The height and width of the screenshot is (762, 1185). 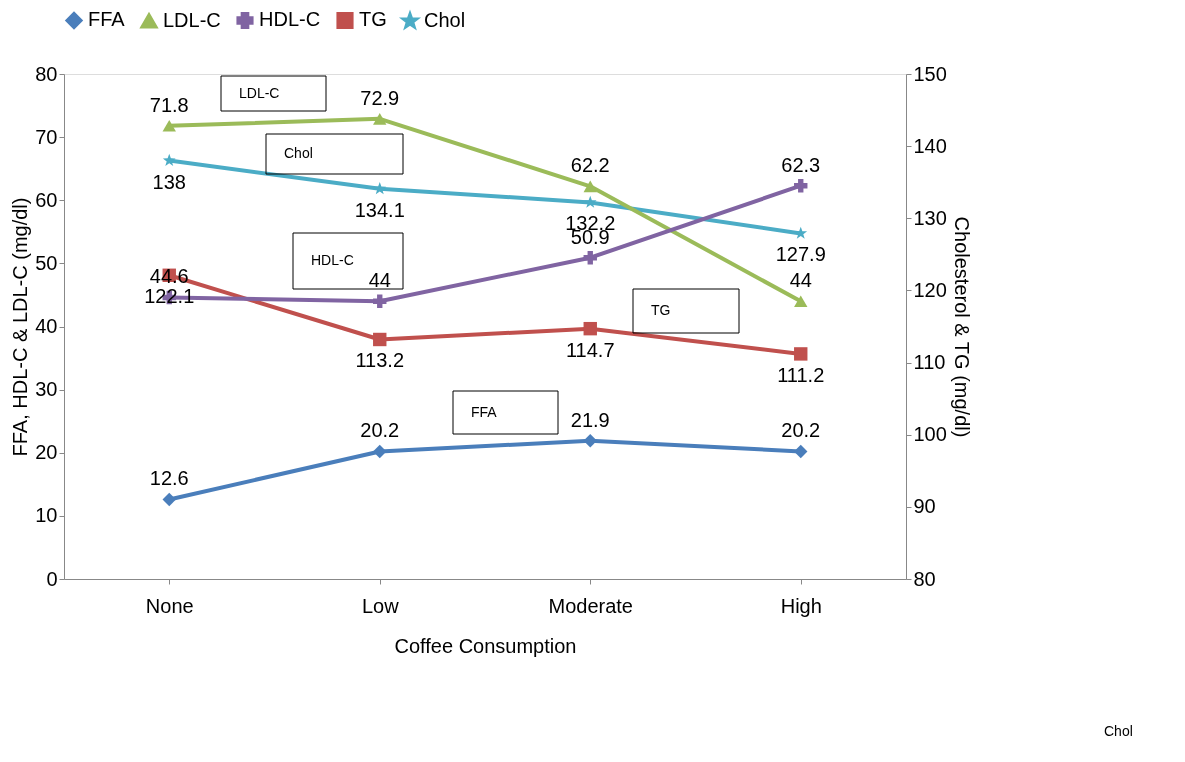 I want to click on annotation: TG, so click(x=661, y=310).